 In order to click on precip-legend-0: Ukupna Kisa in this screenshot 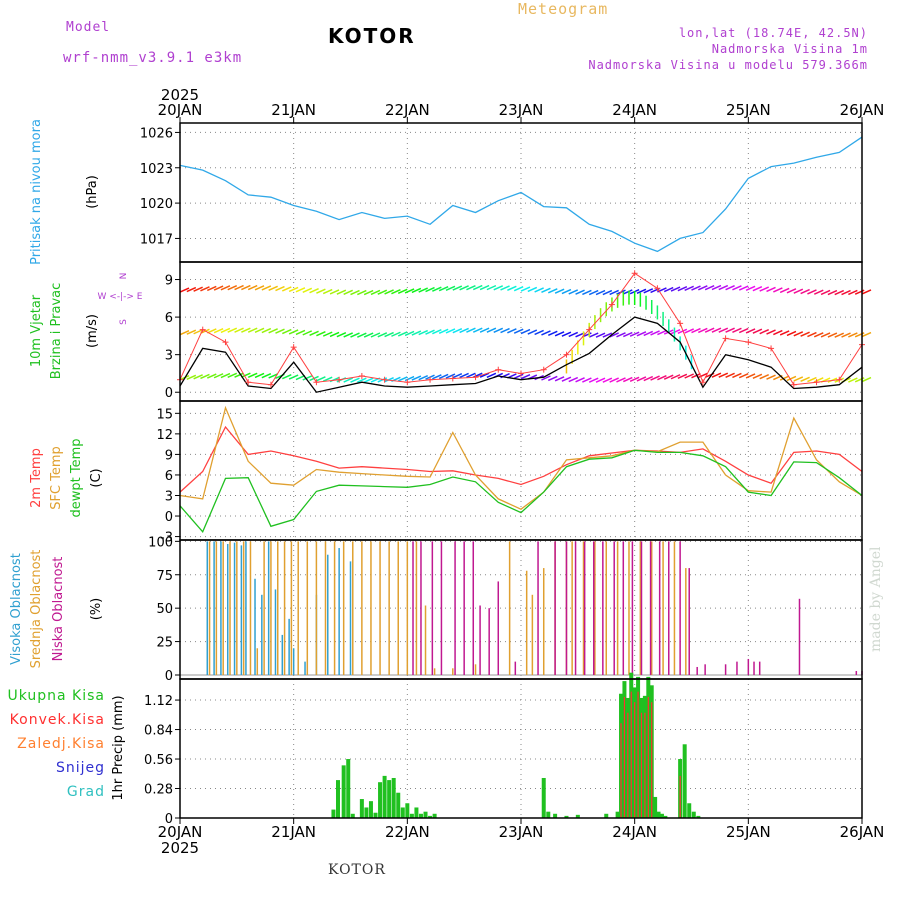, I will do `click(56, 696)`.